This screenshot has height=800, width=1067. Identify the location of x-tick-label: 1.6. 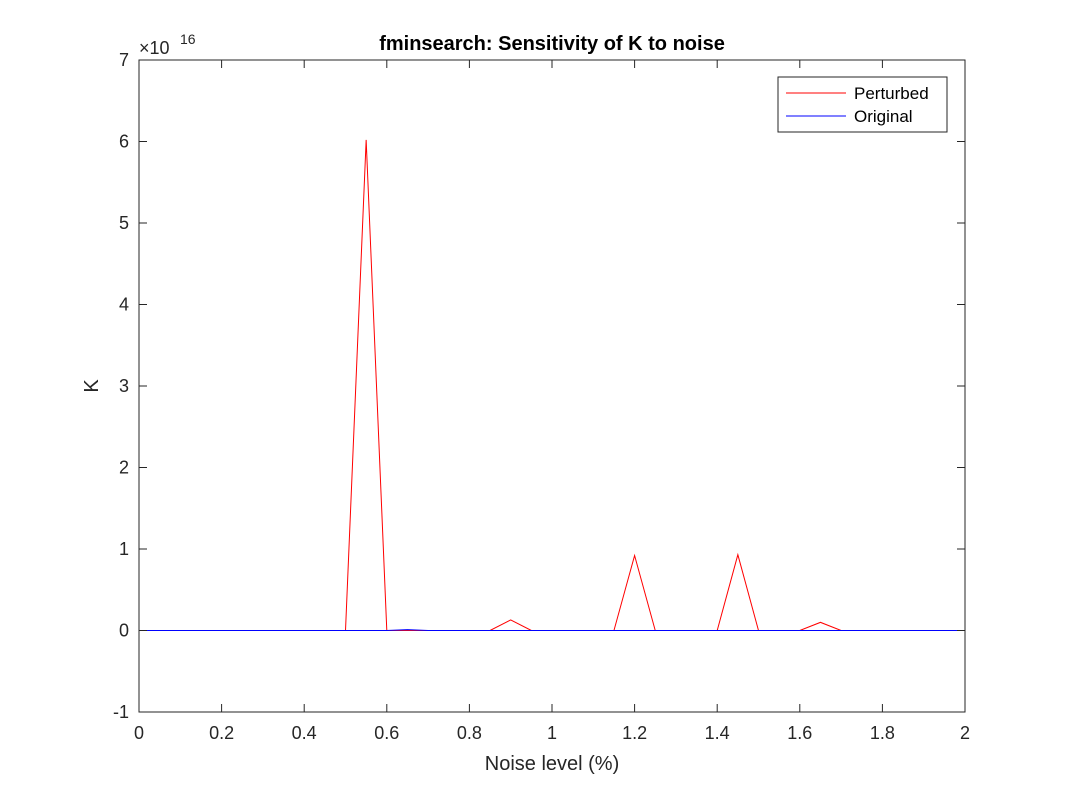
(799, 733).